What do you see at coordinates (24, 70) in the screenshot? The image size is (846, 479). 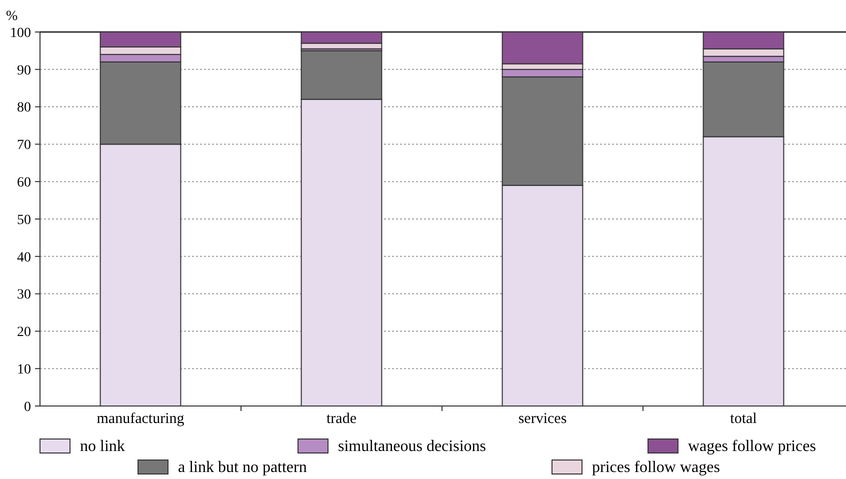 I see `y-tick-label: 90` at bounding box center [24, 70].